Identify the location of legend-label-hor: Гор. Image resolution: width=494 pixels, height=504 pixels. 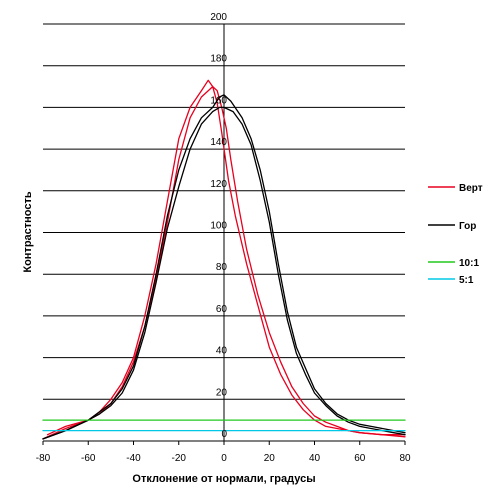
(467, 226).